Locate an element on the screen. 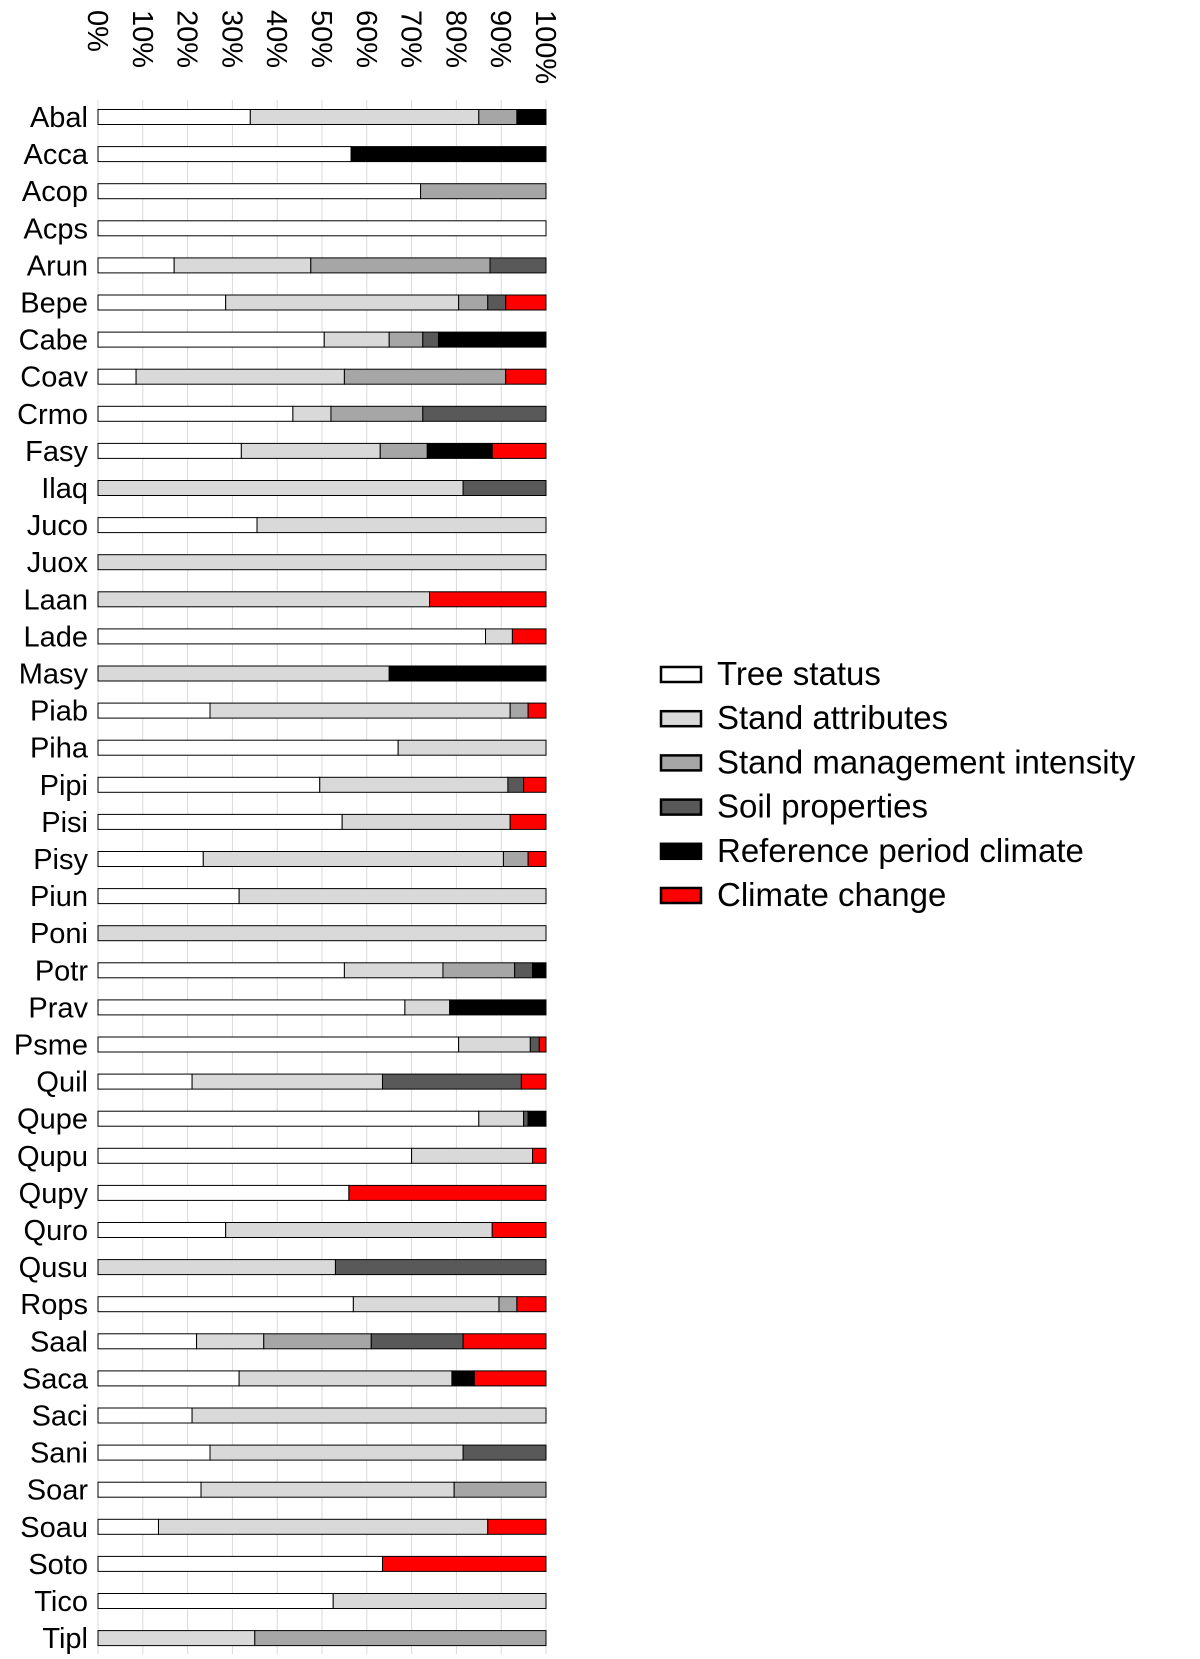 Image resolution: width=1200 pixels, height=1659 pixels. category-label: Laan is located at coordinates (55, 600).